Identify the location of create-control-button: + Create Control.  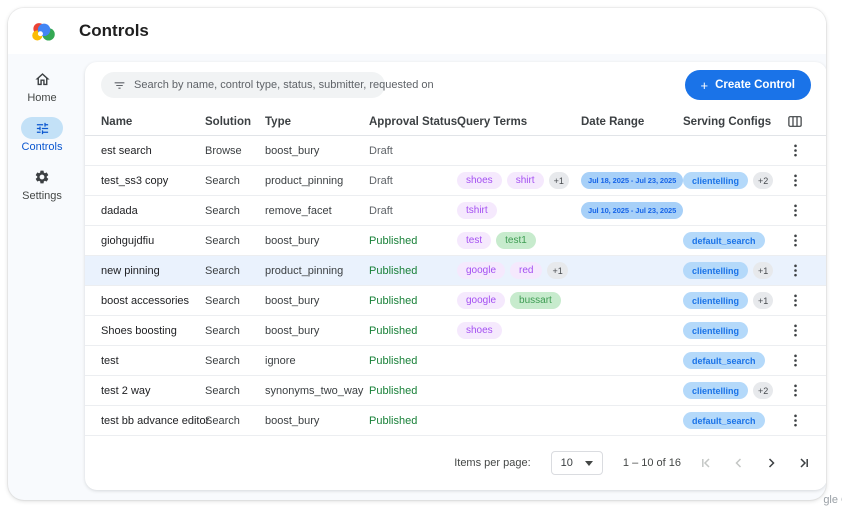
(747, 85).